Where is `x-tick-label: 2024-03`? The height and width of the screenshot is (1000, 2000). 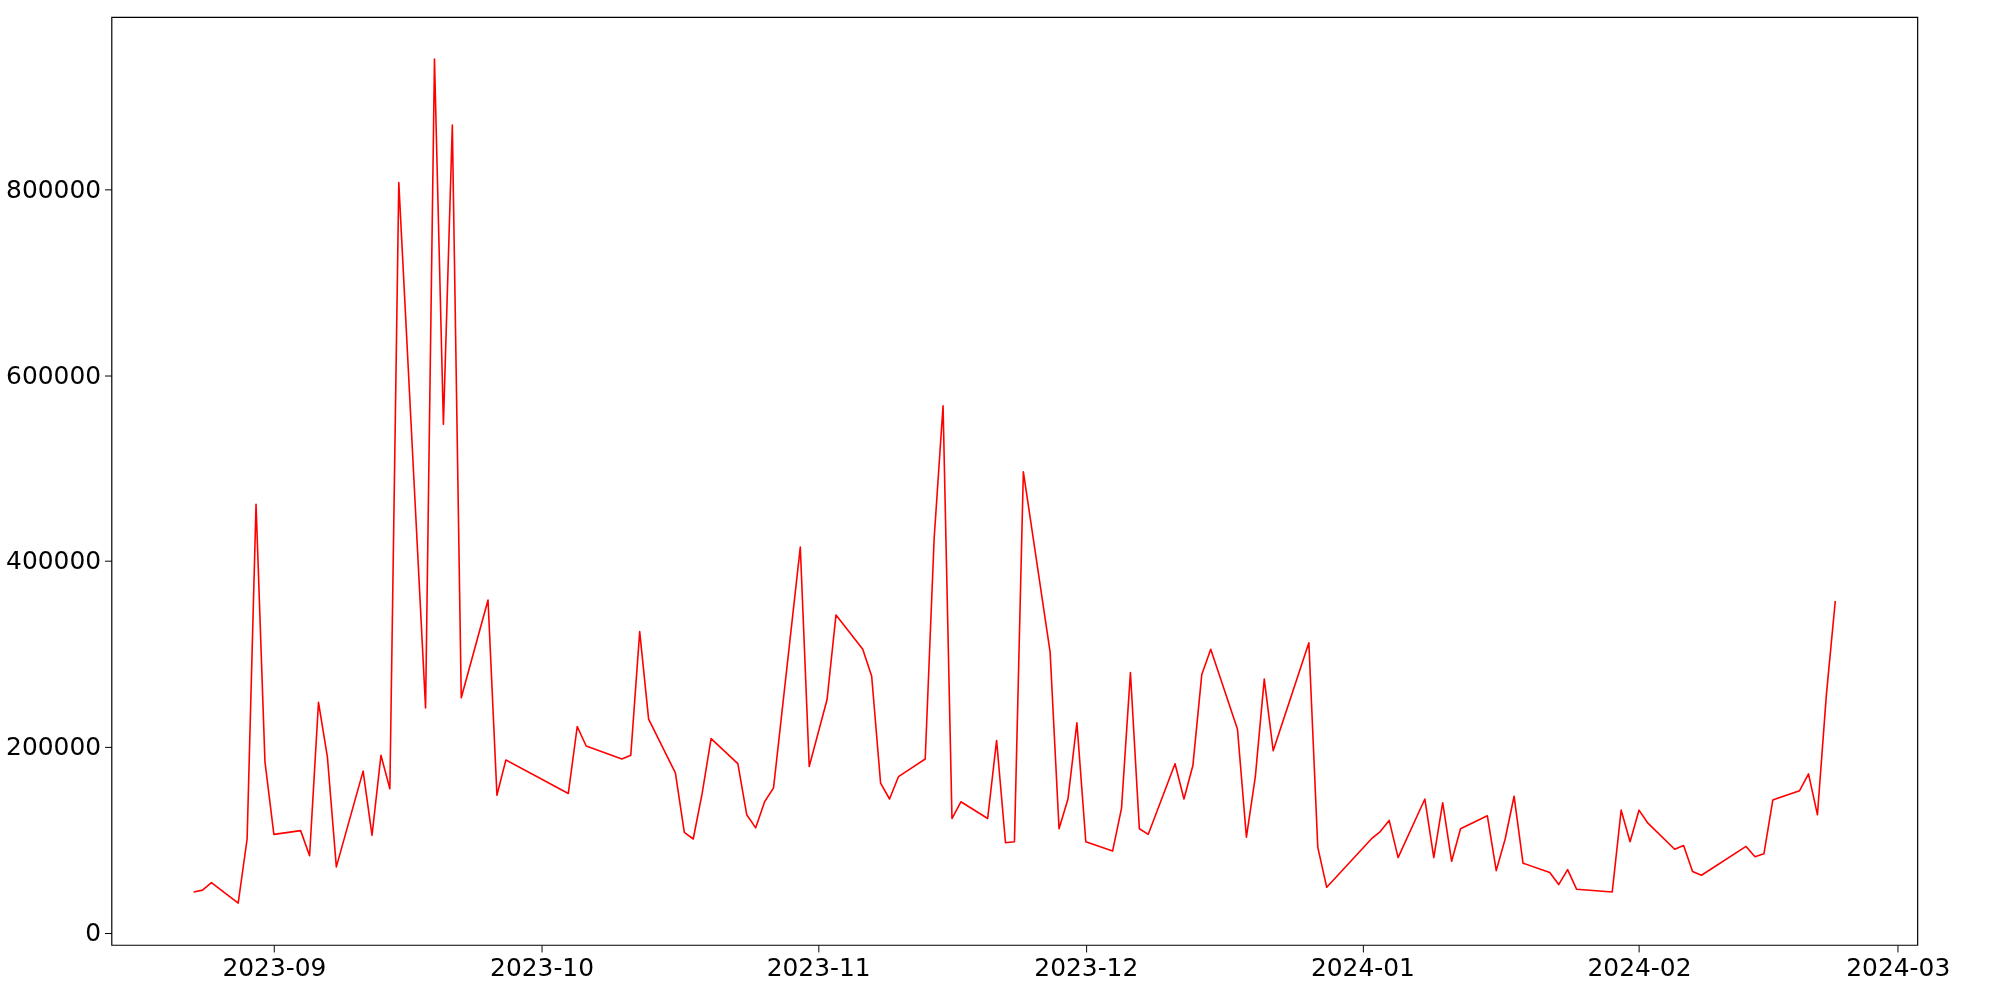 x-tick-label: 2024-03 is located at coordinates (1898, 968).